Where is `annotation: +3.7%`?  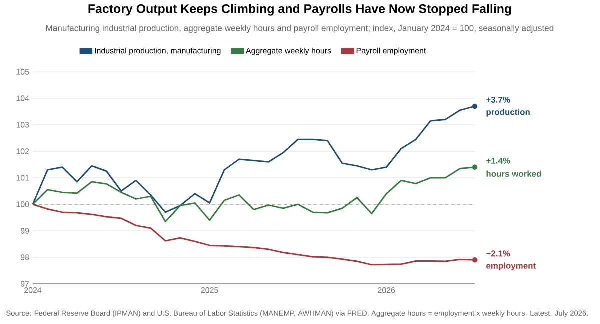 annotation: +3.7% is located at coordinates (498, 99).